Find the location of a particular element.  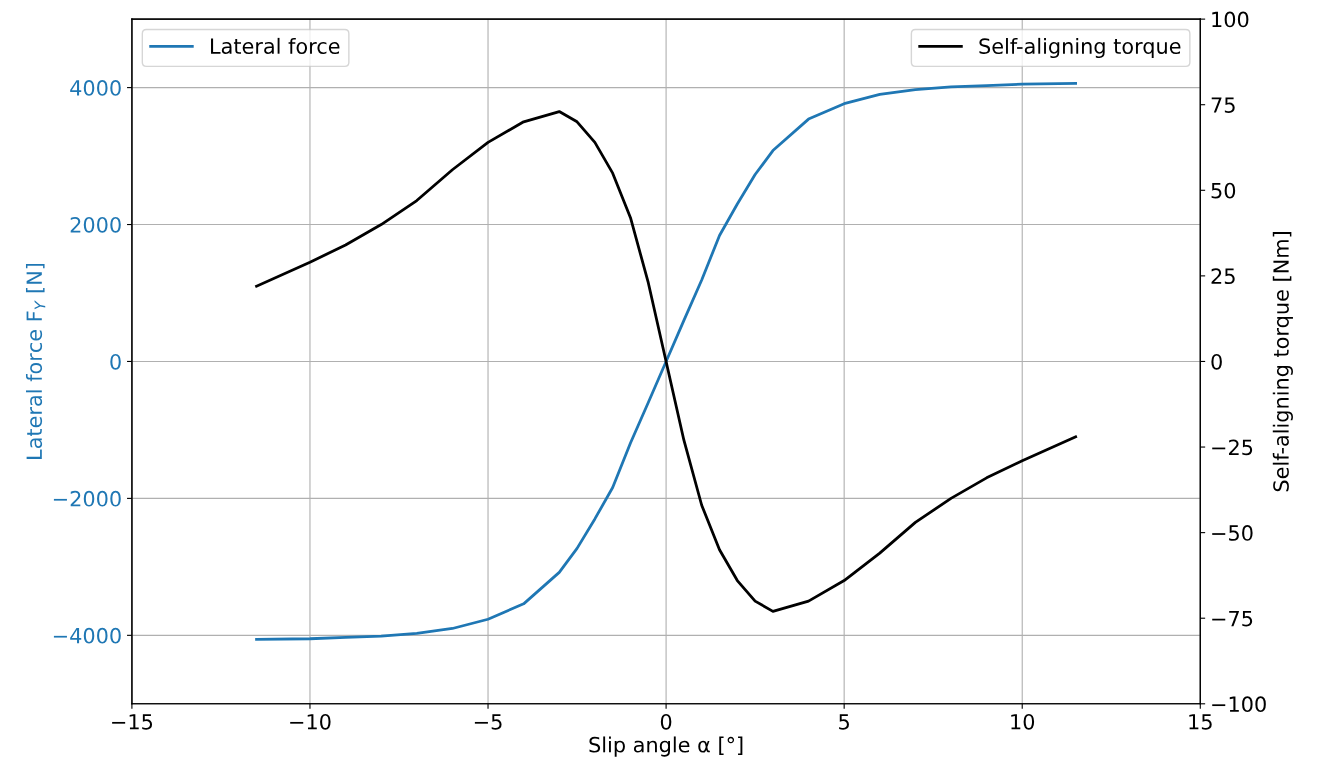

x-tick-label: 15 is located at coordinates (1200, 722).